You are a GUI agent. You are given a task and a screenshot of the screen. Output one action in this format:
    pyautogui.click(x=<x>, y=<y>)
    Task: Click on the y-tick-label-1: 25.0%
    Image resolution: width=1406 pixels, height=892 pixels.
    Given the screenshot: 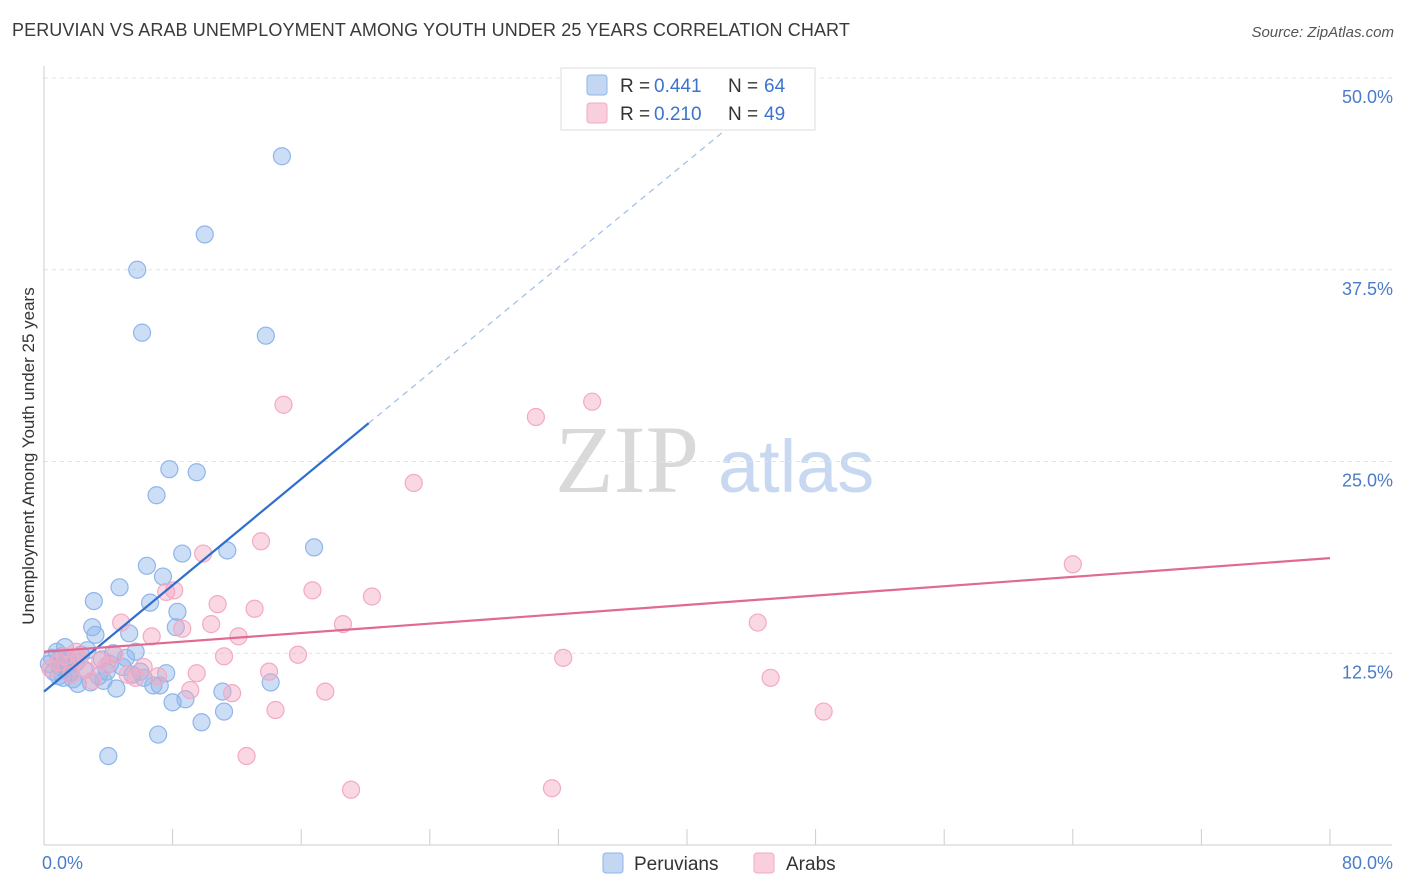 What is the action you would take?
    pyautogui.click(x=1367, y=481)
    